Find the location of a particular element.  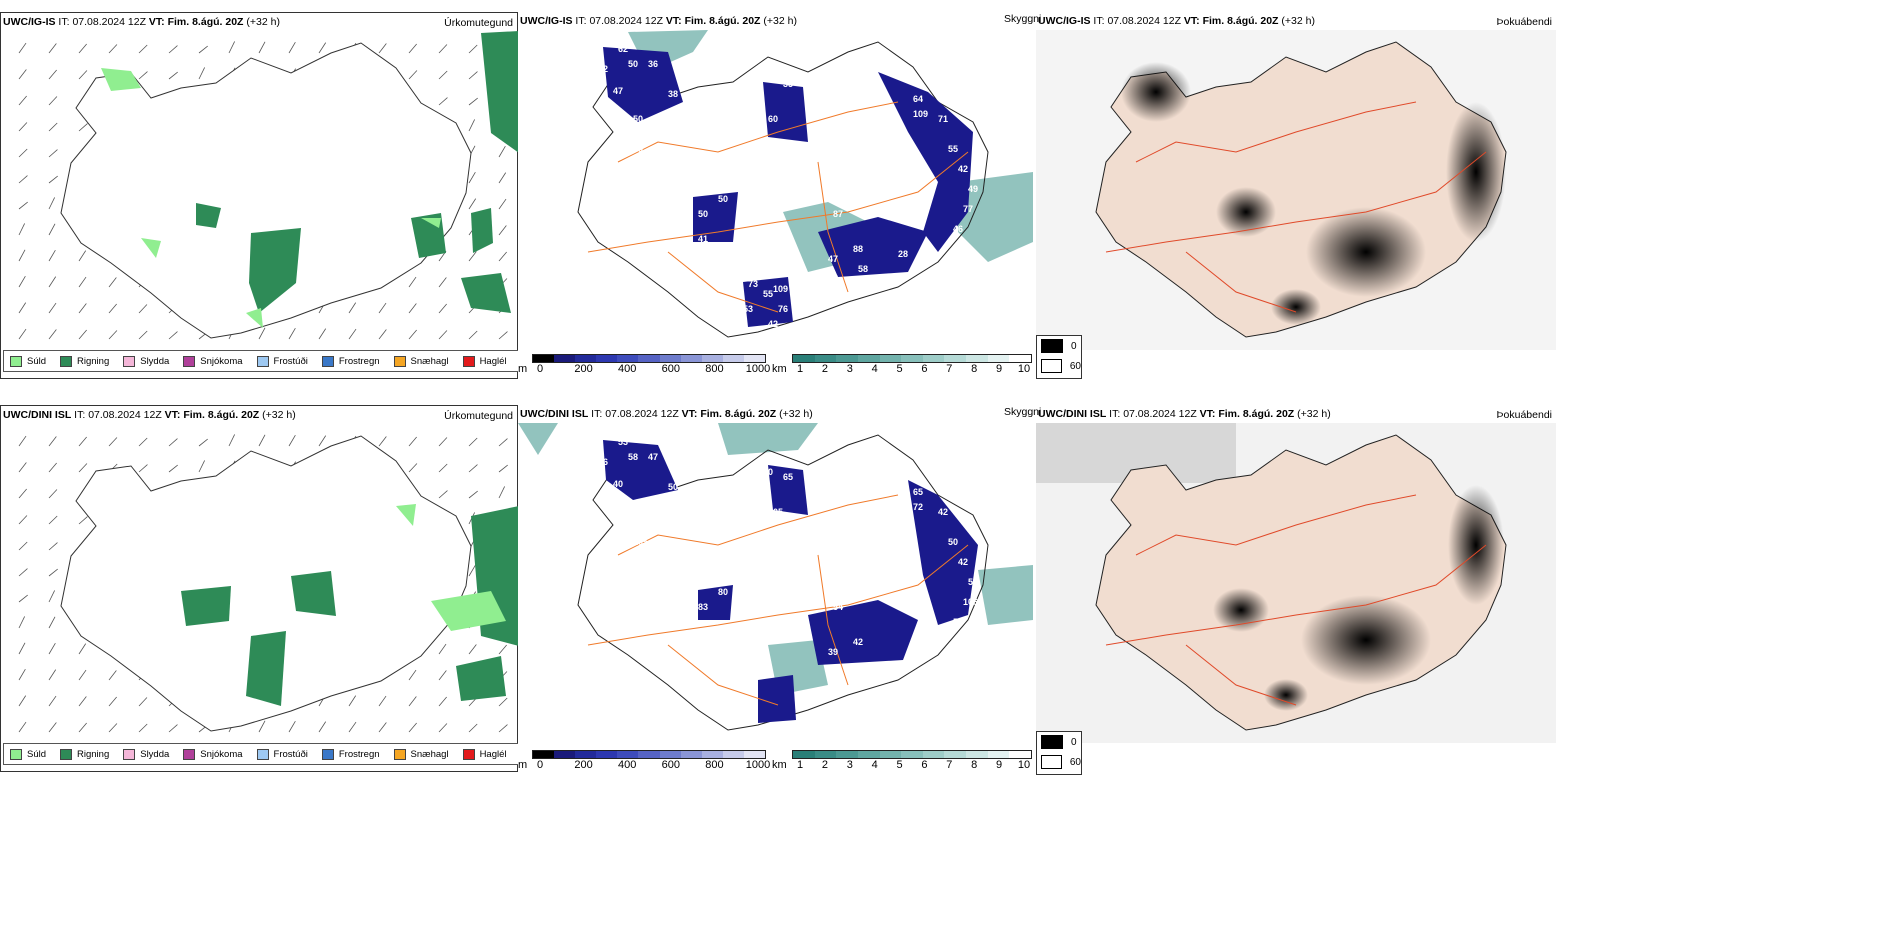

fog-legend-row: 60 is located at coordinates (1059, 366).